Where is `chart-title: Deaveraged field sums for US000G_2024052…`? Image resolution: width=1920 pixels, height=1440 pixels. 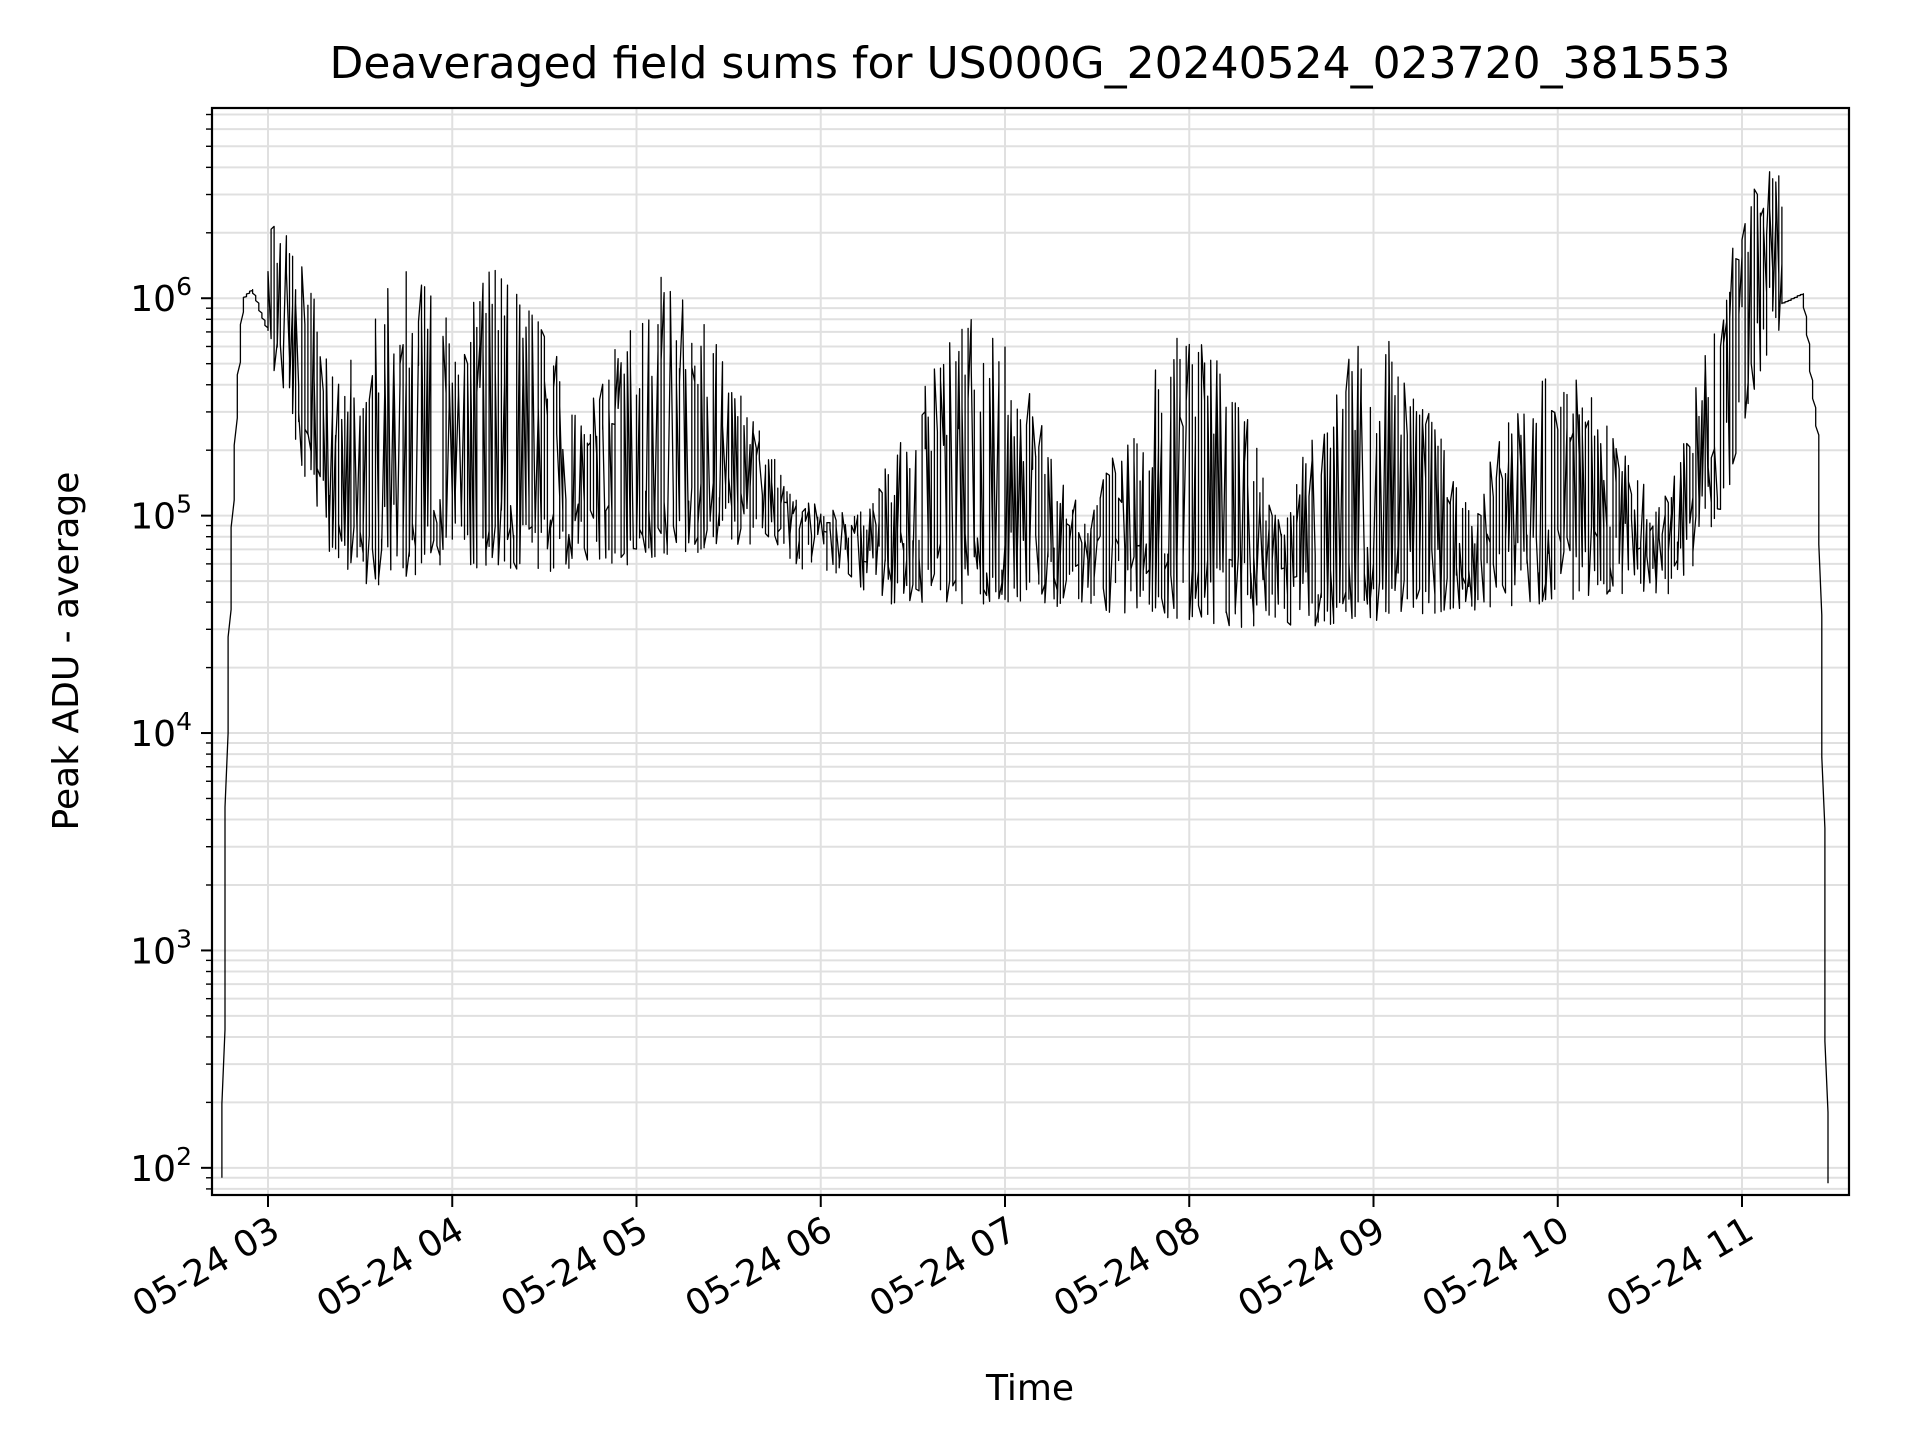
chart-title: Deaveraged field sums for US000G_2024052… is located at coordinates (1029, 63).